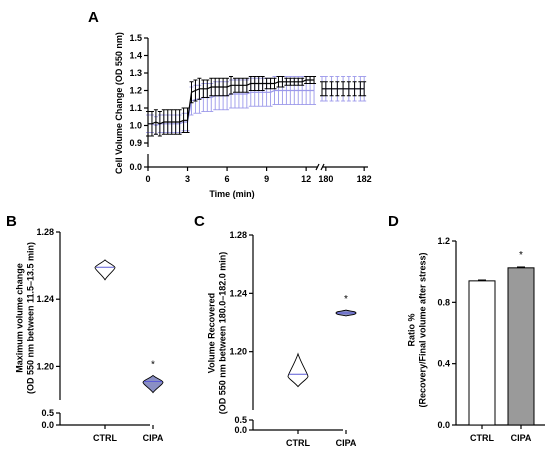 This screenshot has width=550, height=450. What do you see at coordinates (443, 302) in the screenshot?
I see `y-tick-label: 0.8` at bounding box center [443, 302].